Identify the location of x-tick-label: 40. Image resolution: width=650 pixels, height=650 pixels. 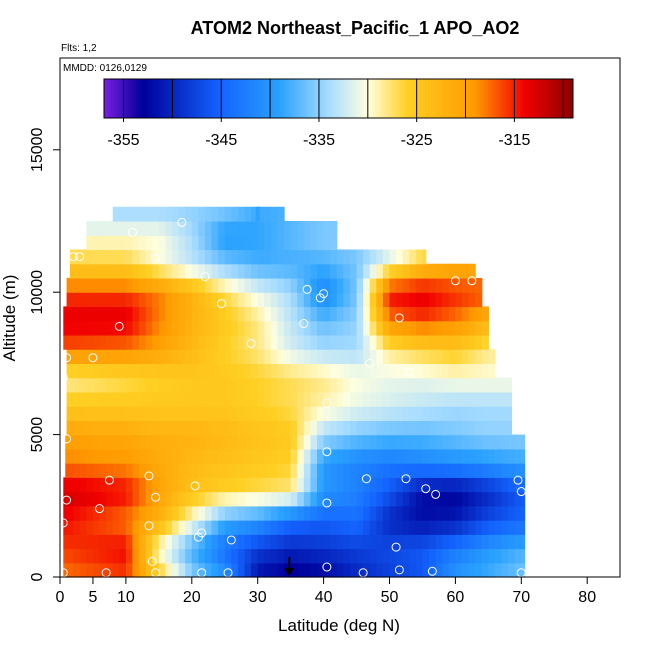
(324, 597).